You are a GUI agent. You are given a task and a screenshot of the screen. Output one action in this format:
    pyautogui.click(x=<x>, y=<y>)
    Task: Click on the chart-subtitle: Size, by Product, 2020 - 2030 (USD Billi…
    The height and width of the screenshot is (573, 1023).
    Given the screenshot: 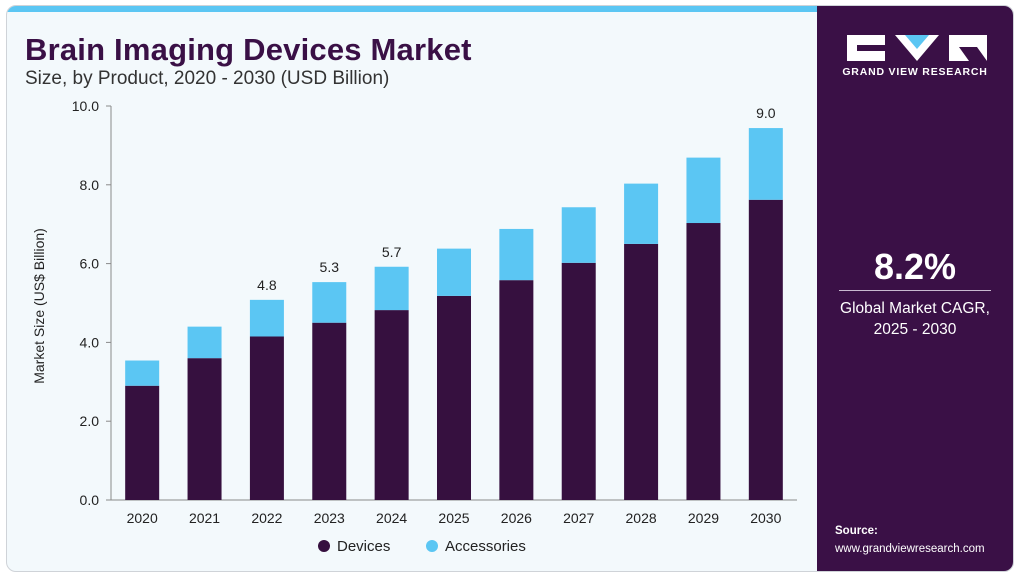 What is the action you would take?
    pyautogui.click(x=207, y=78)
    